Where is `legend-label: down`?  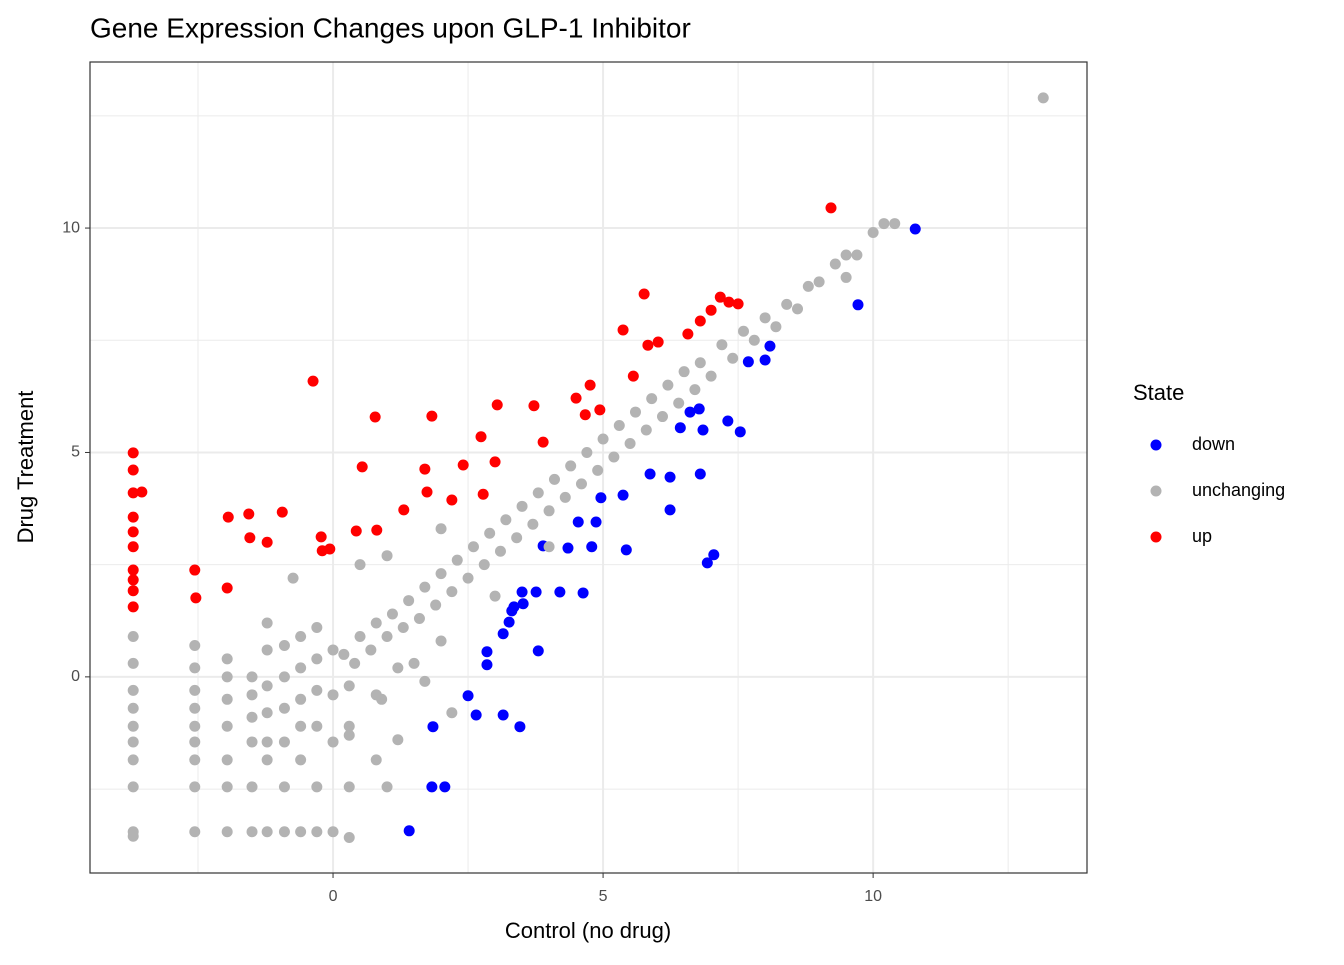
legend-label: down is located at coordinates (1213, 444).